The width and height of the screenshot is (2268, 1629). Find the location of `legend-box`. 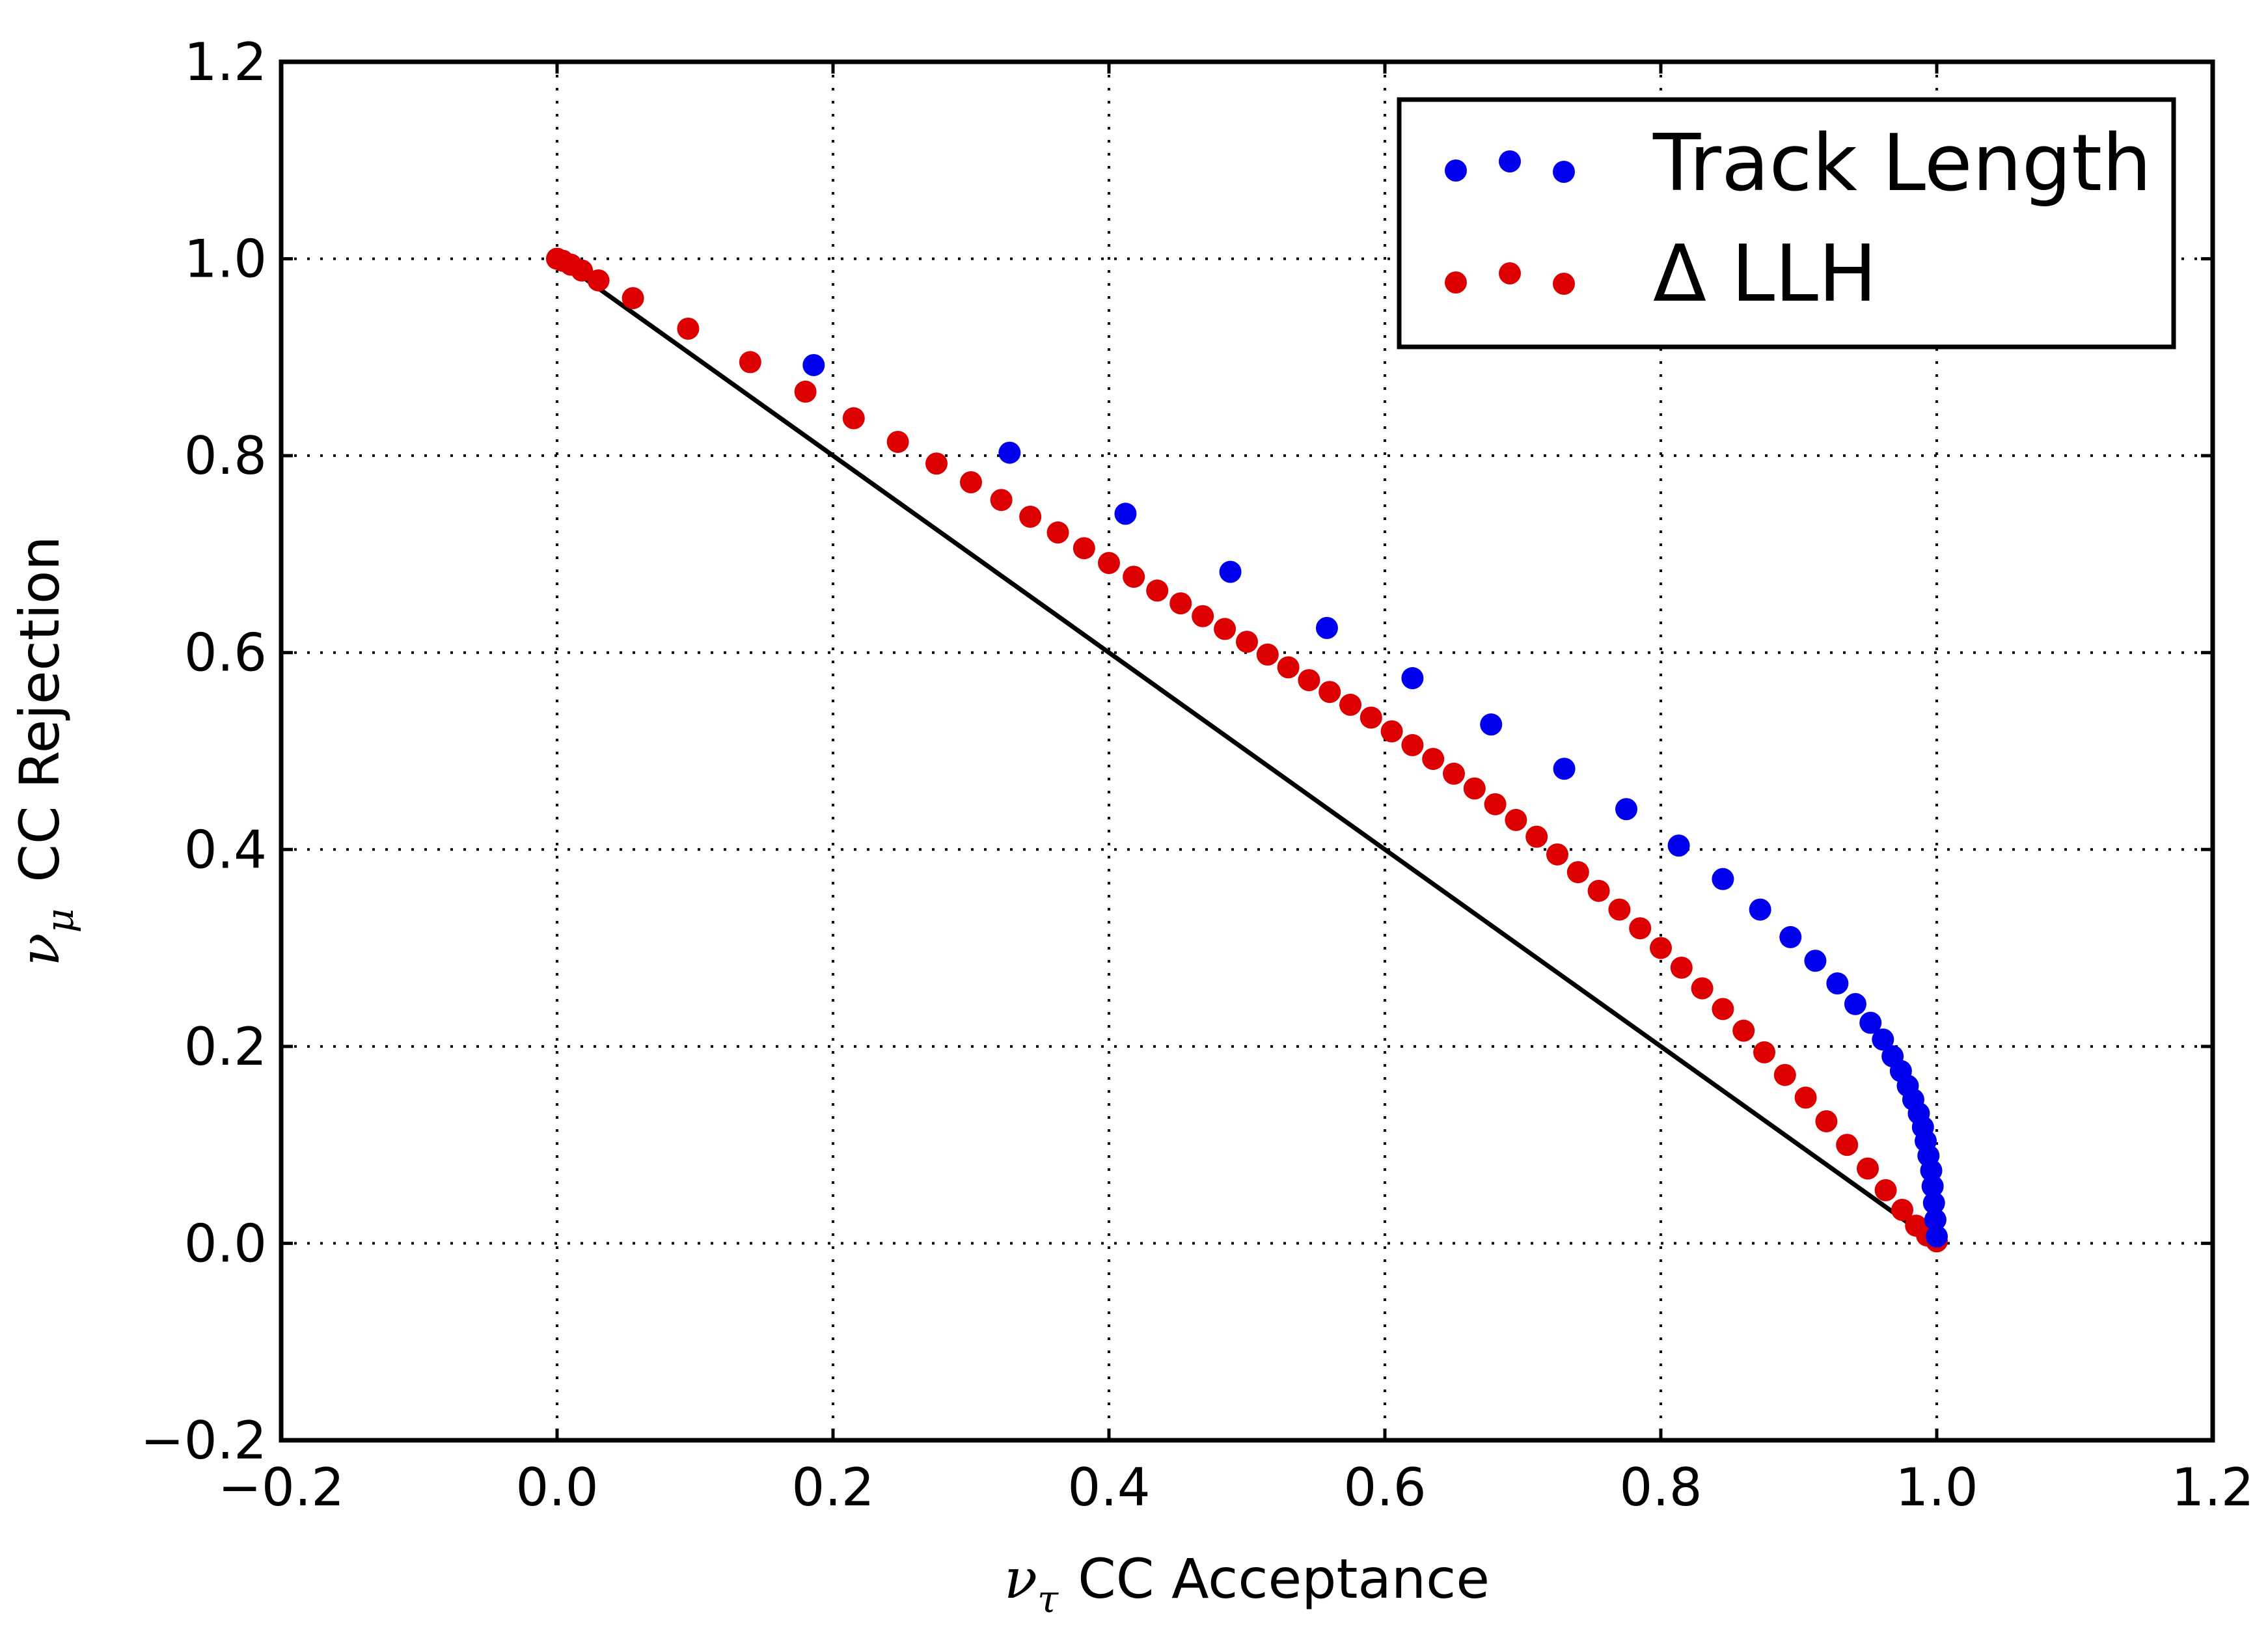

legend-box is located at coordinates (1786, 223).